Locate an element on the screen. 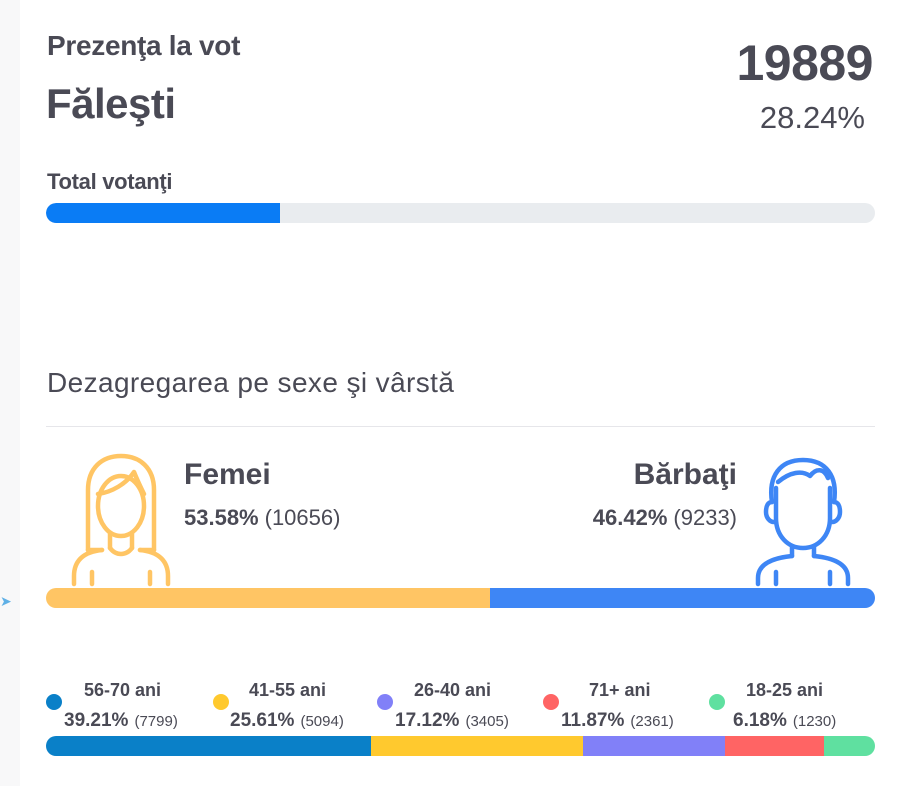 Image resolution: width=897 pixels, height=786 pixels. turnout-progress-bar is located at coordinates (460, 213).